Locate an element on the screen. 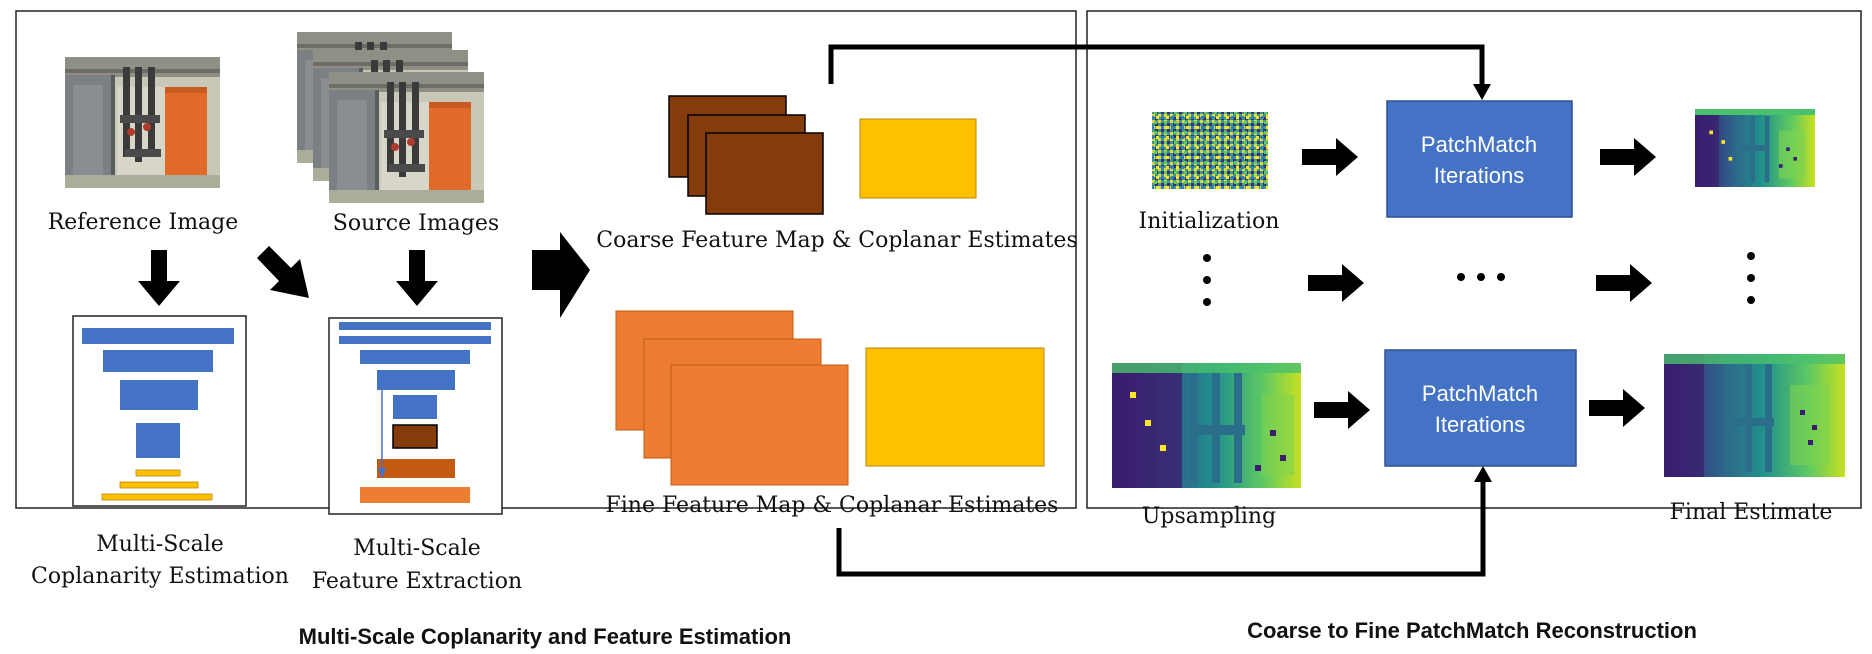 This screenshot has height=654, width=1872. upsample-block is located at coordinates (416, 468).